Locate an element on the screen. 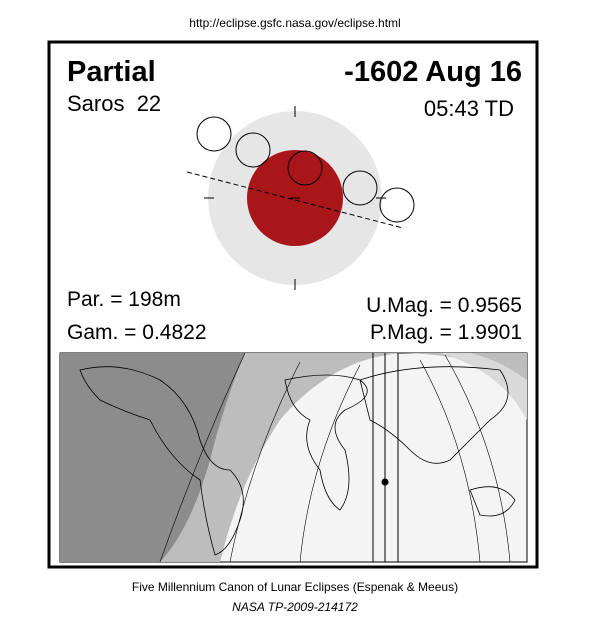  moon-positions is located at coordinates (305, 169).